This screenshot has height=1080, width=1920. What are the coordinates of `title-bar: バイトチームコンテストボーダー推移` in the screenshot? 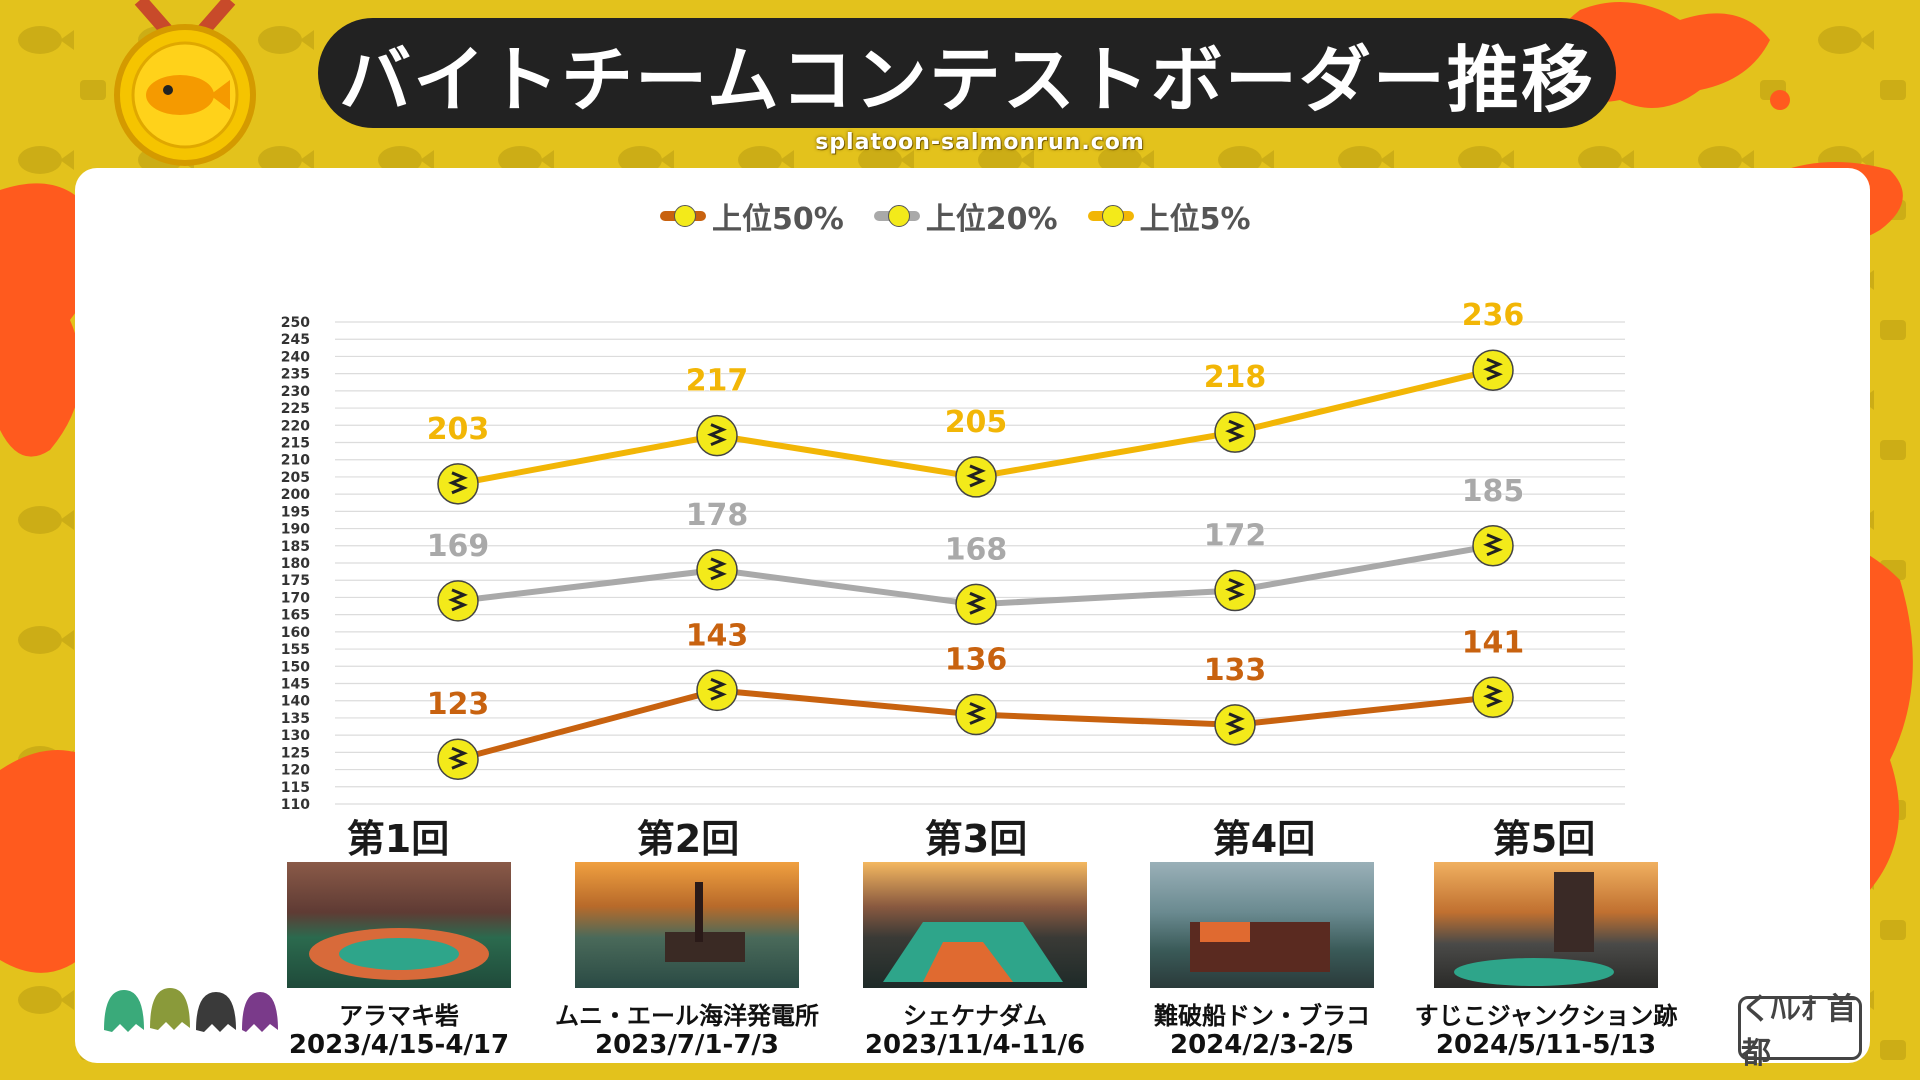 It's located at (967, 73).